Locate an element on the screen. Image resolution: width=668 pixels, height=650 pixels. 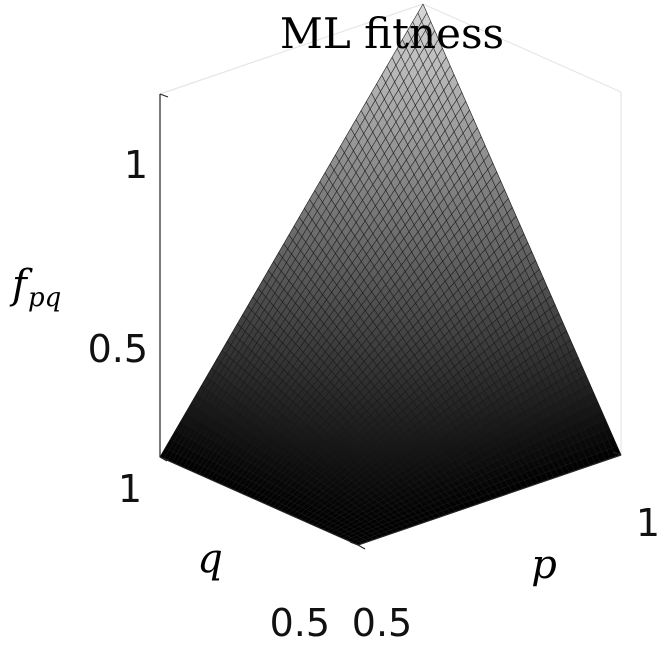
y-tick-1: 1 is located at coordinates (130, 489).